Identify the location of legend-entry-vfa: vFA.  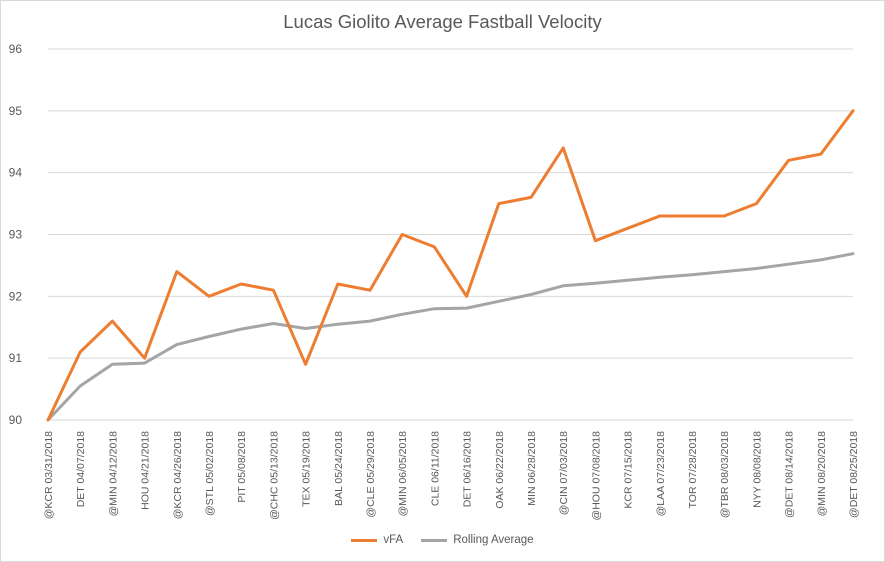
(377, 540).